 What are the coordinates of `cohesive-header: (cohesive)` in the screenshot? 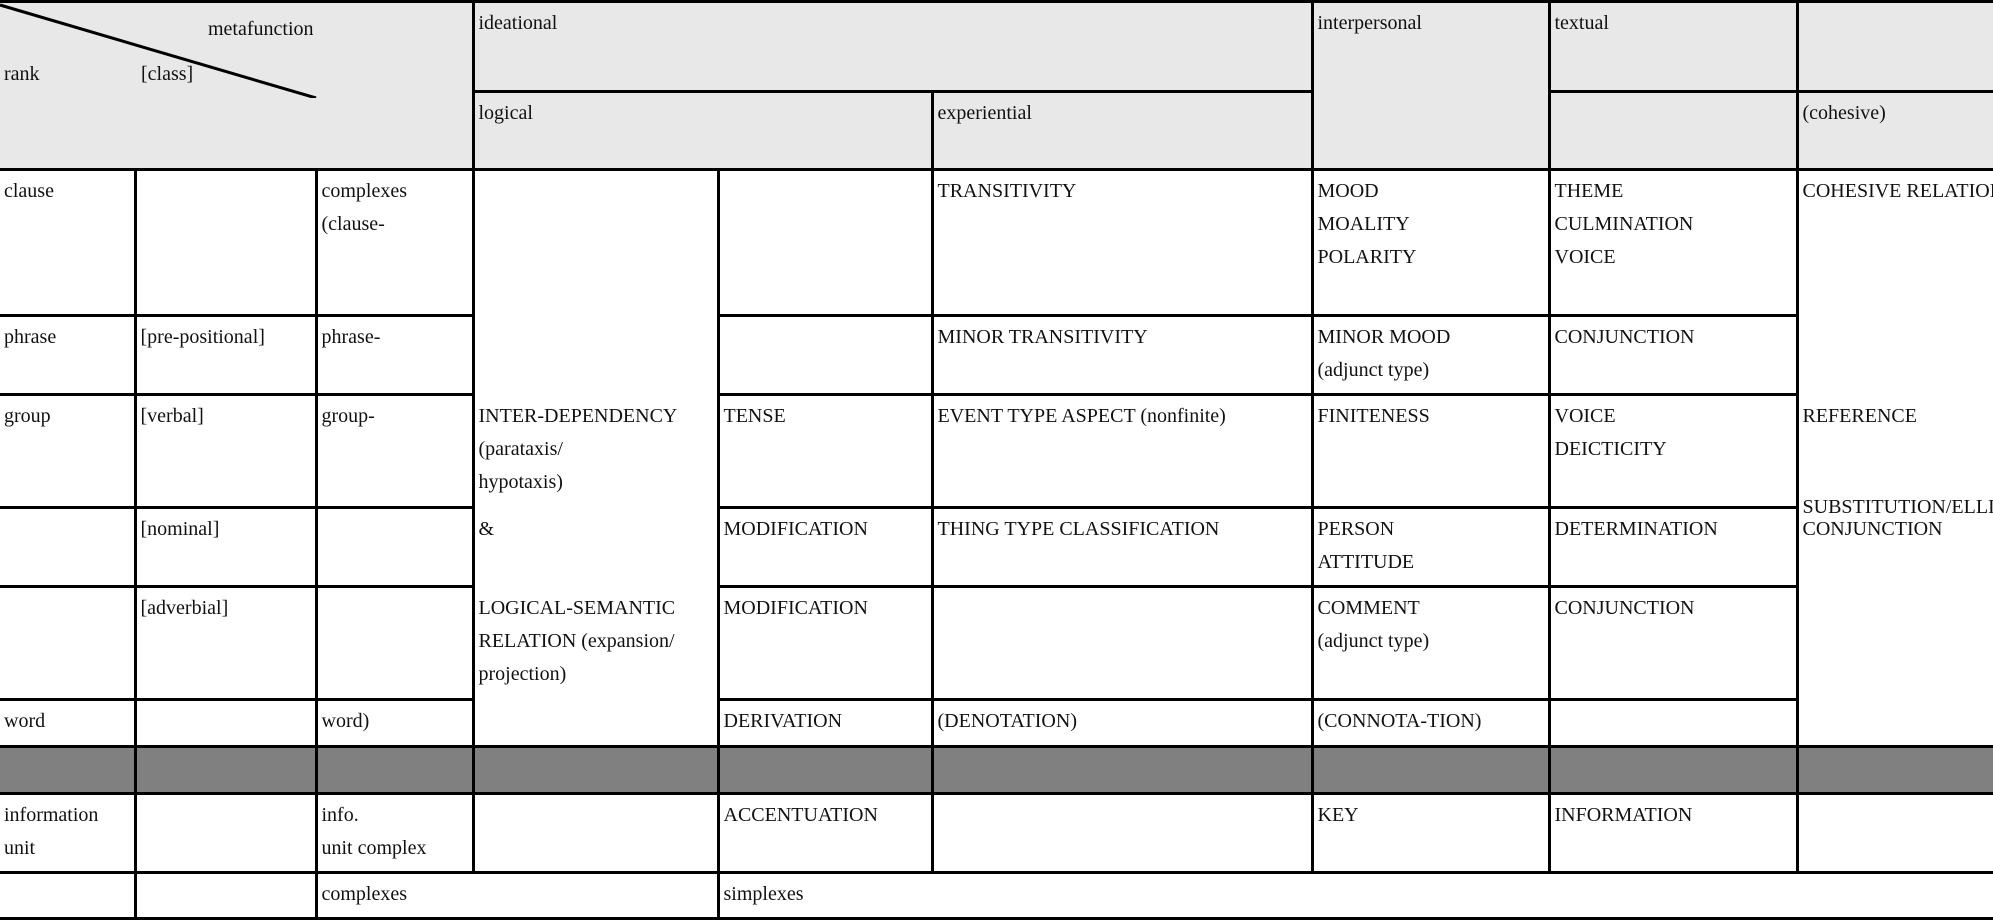 It's located at (1895, 131).